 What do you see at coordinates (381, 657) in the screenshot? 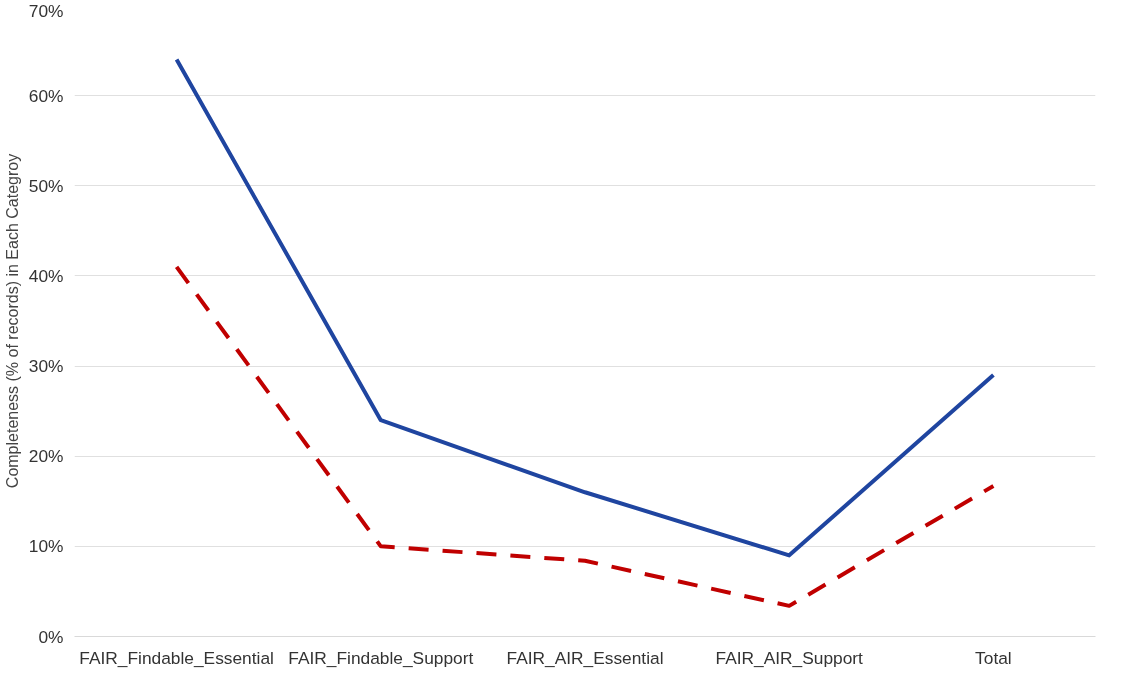
I see `x-tick-label: FAIR_Findable_Support` at bounding box center [381, 657].